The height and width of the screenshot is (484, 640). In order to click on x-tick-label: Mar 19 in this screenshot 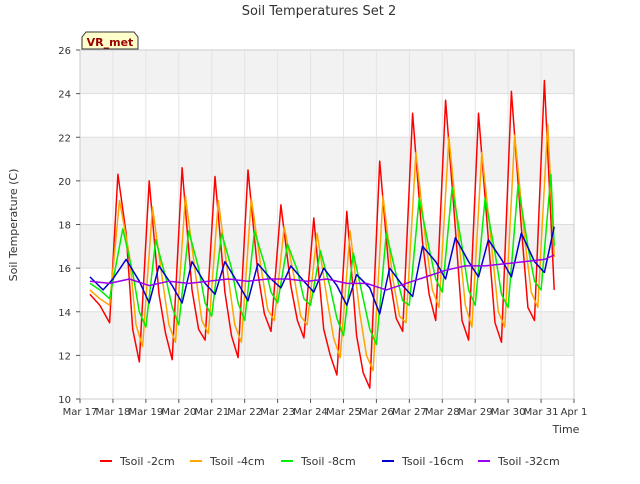, I will do `click(145, 412)`.